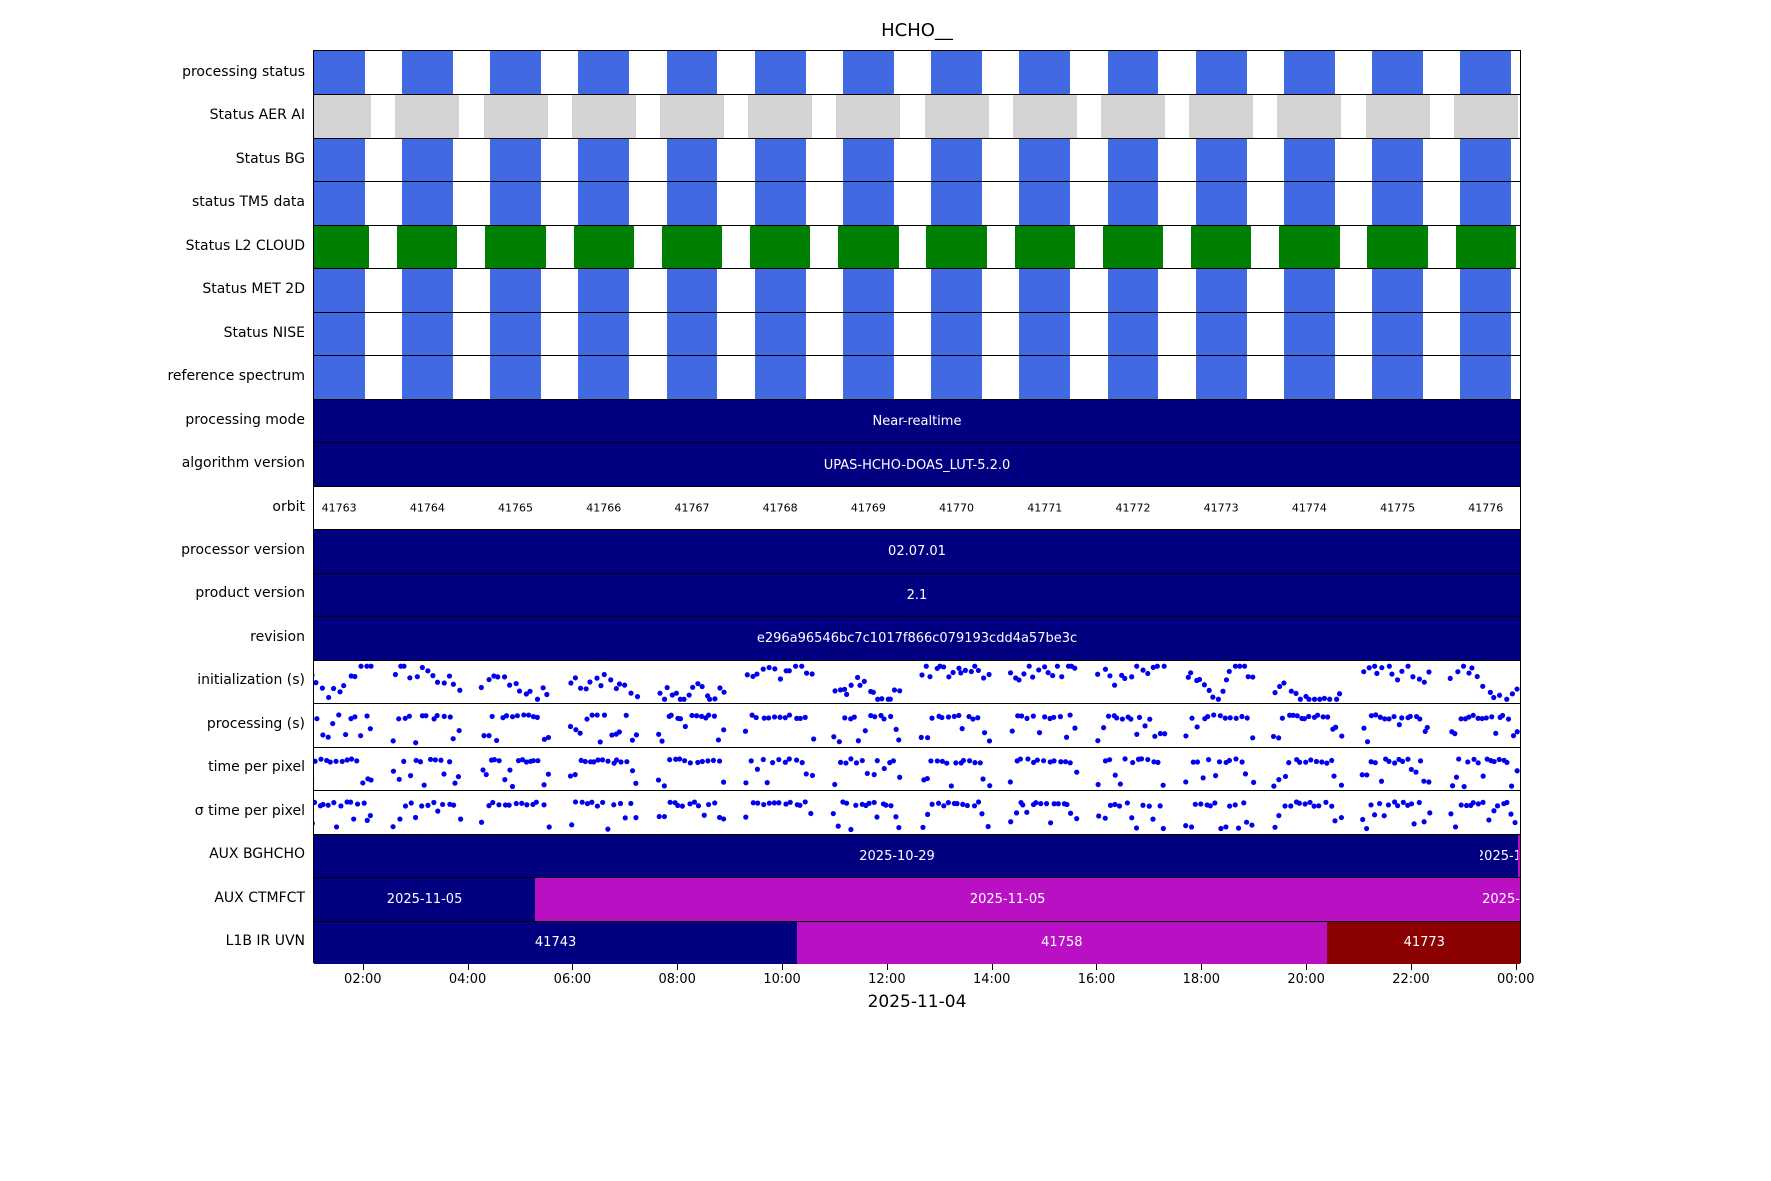  I want to click on x-tick-label: 22:00, so click(1411, 979).